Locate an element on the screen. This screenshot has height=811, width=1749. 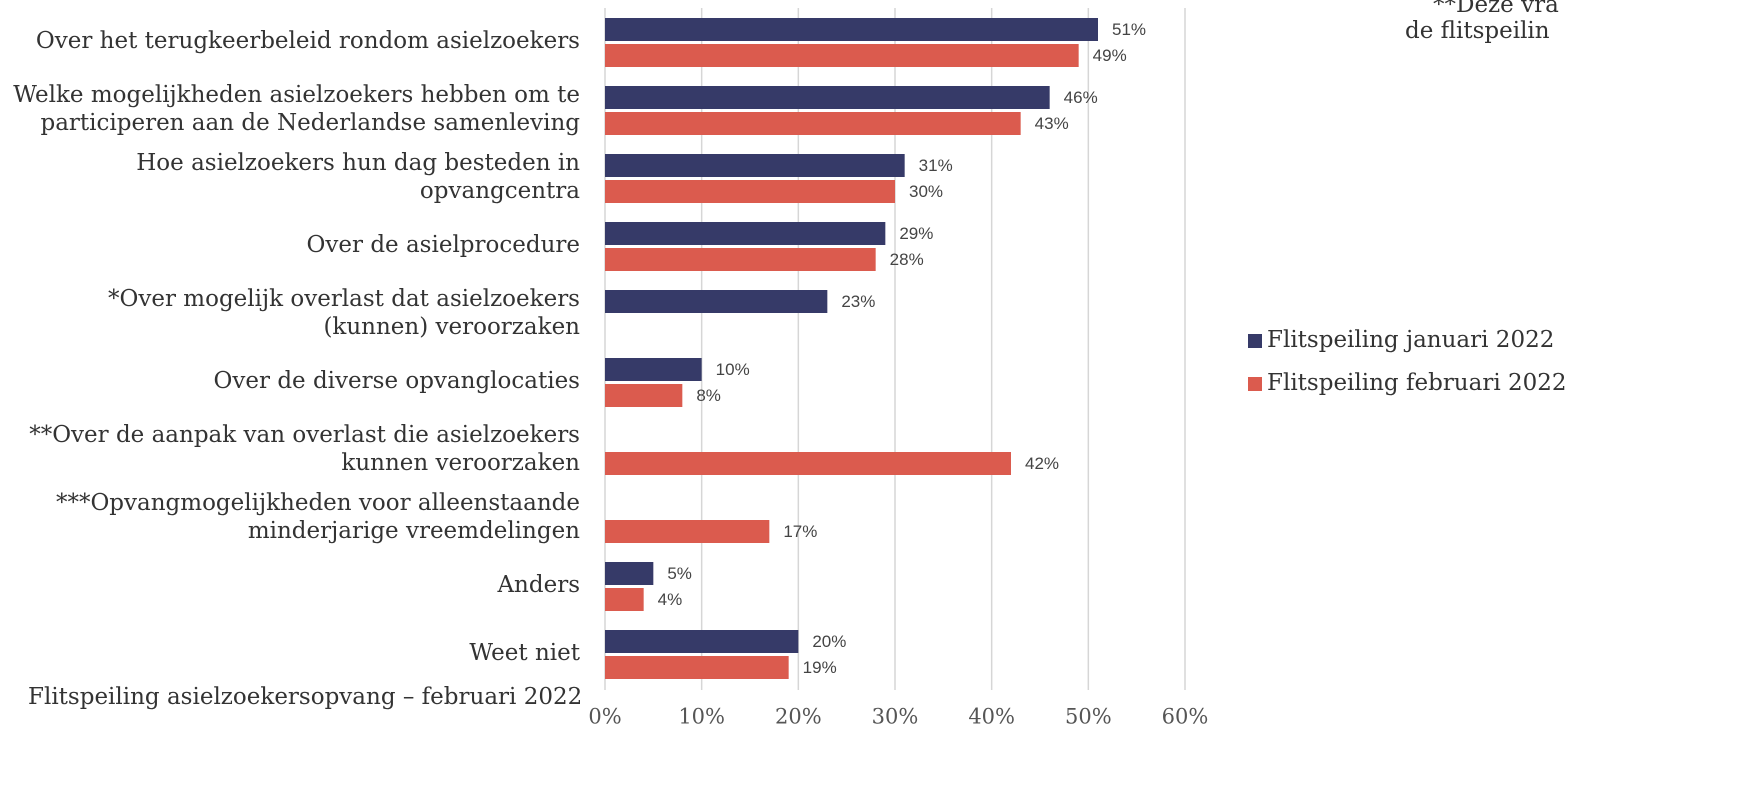
value-label: 5% is located at coordinates (679, 573).